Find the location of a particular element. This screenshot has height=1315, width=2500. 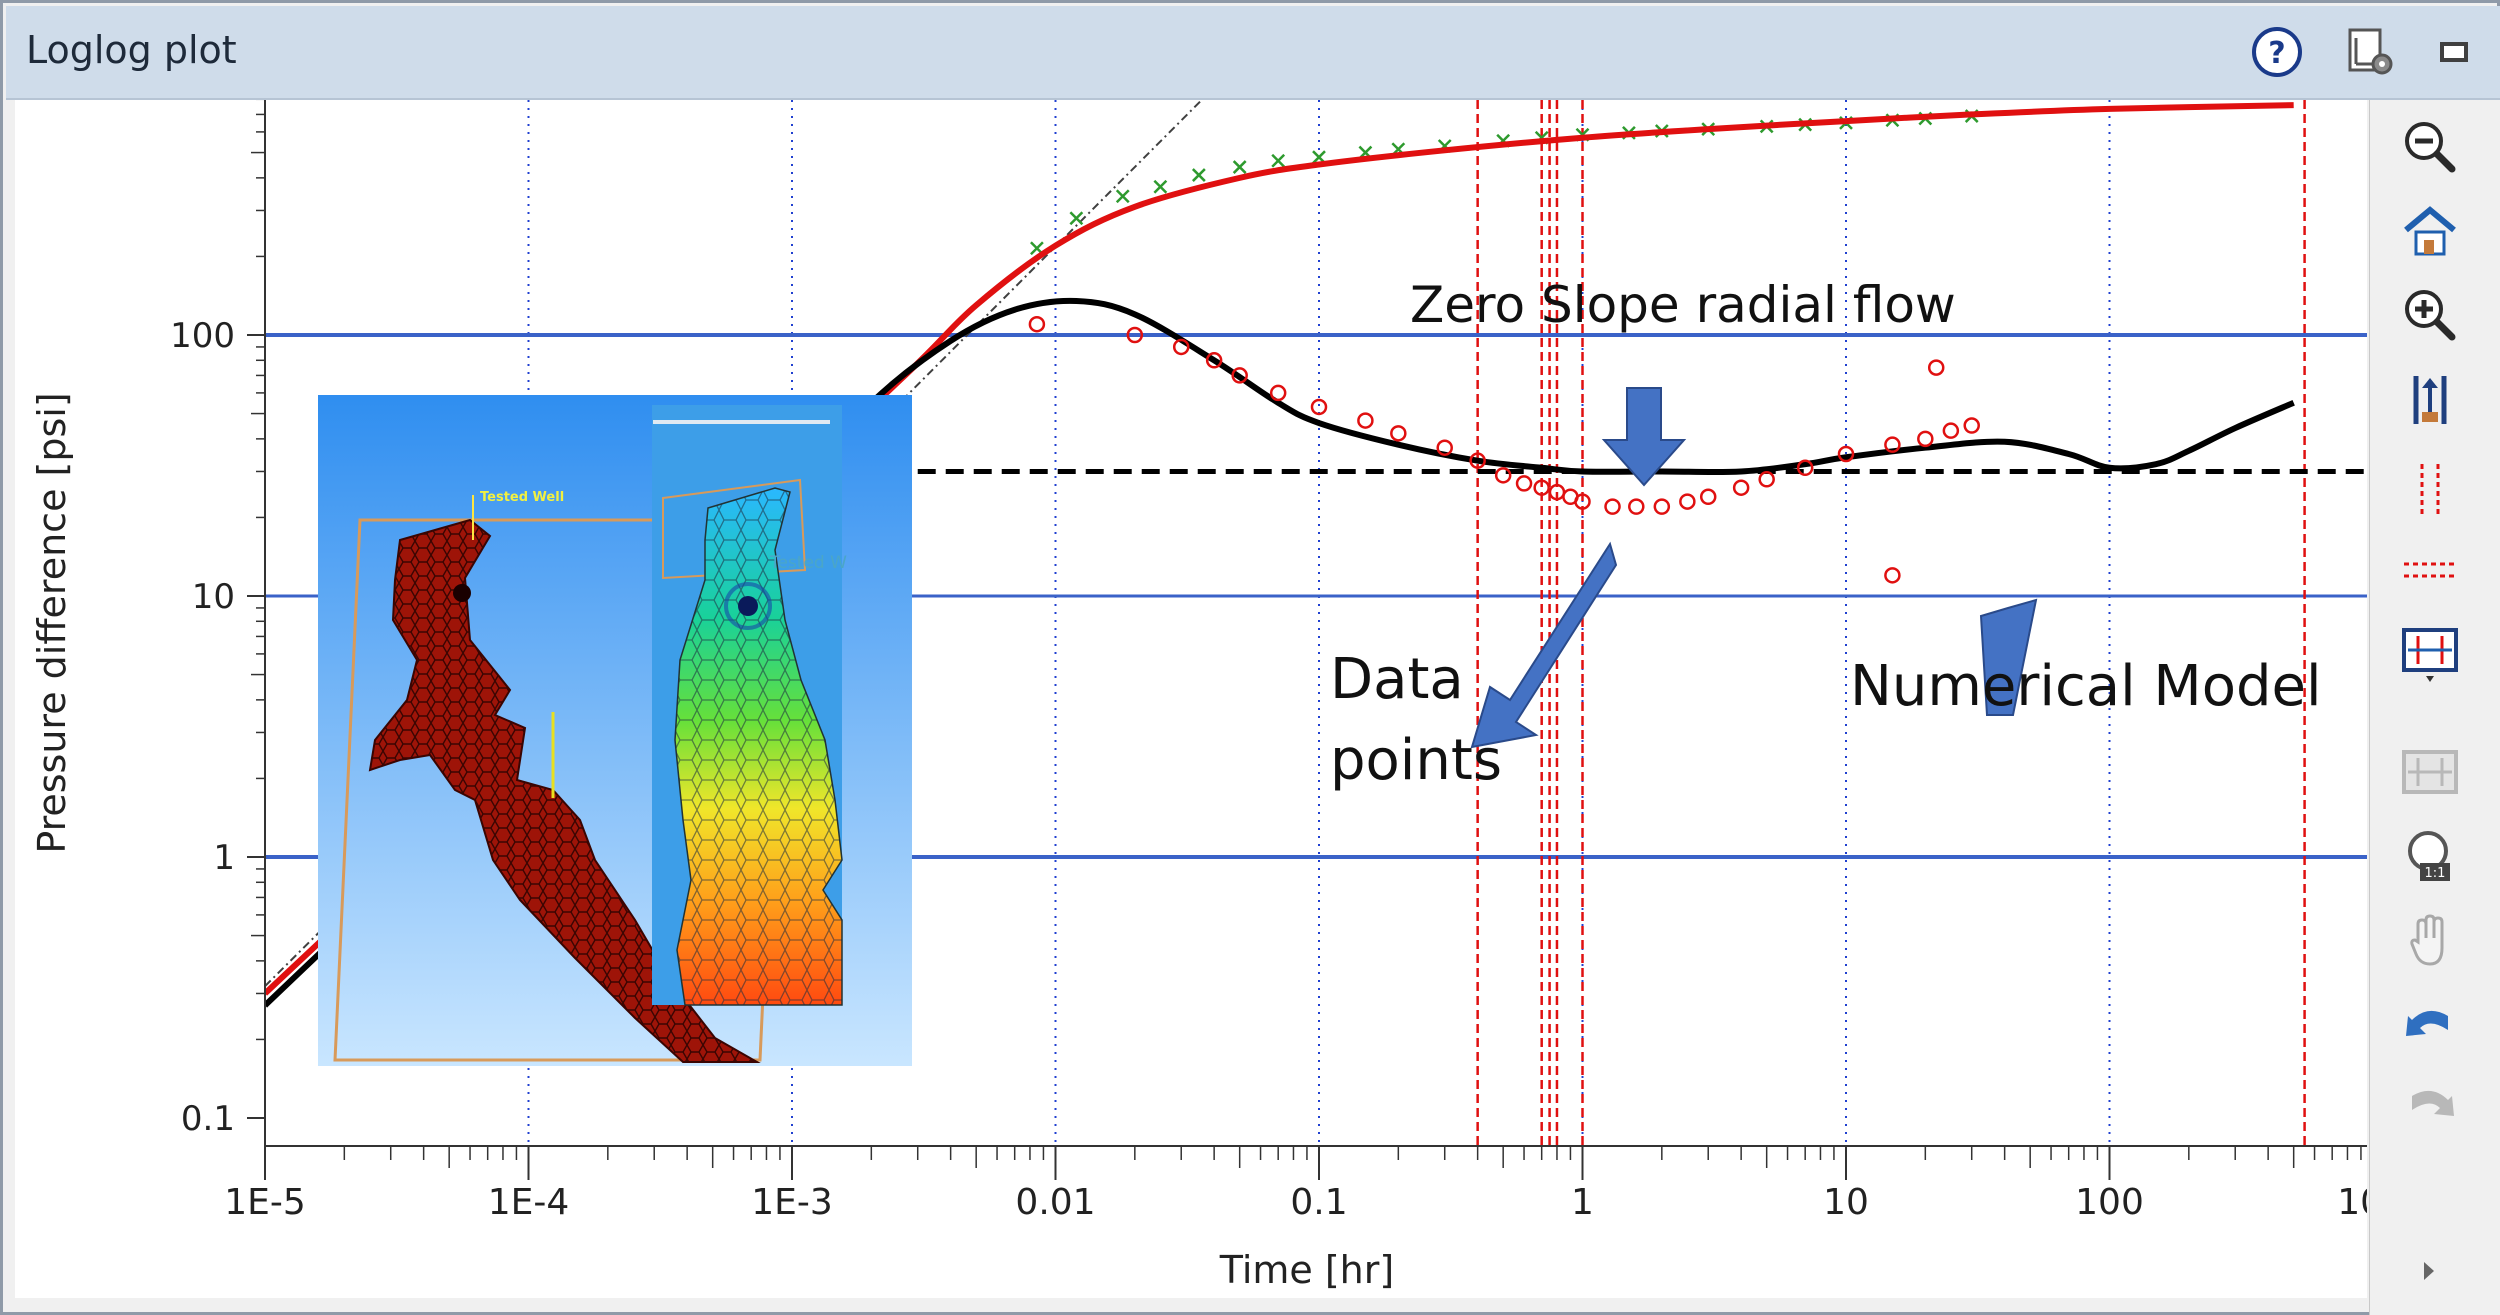

x-tick-label: 1E-5 is located at coordinates (265, 1202).